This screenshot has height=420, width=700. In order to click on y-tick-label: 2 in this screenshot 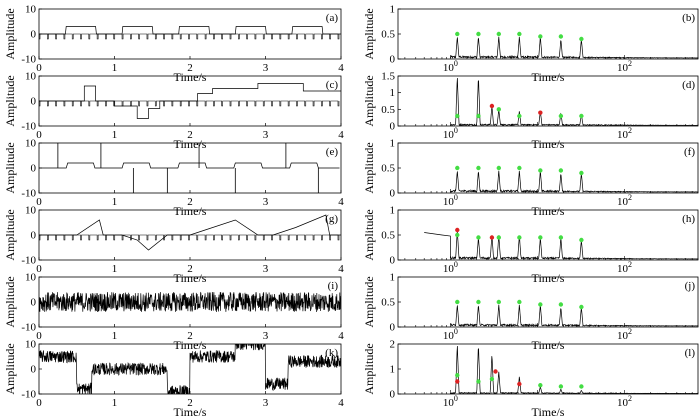, I will do `click(393, 345)`.